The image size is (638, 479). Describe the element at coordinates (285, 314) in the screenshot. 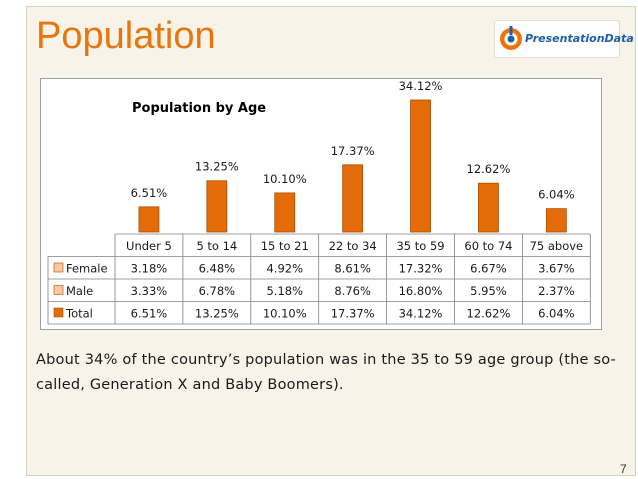

I see `table-cell: 10.10%` at that location.